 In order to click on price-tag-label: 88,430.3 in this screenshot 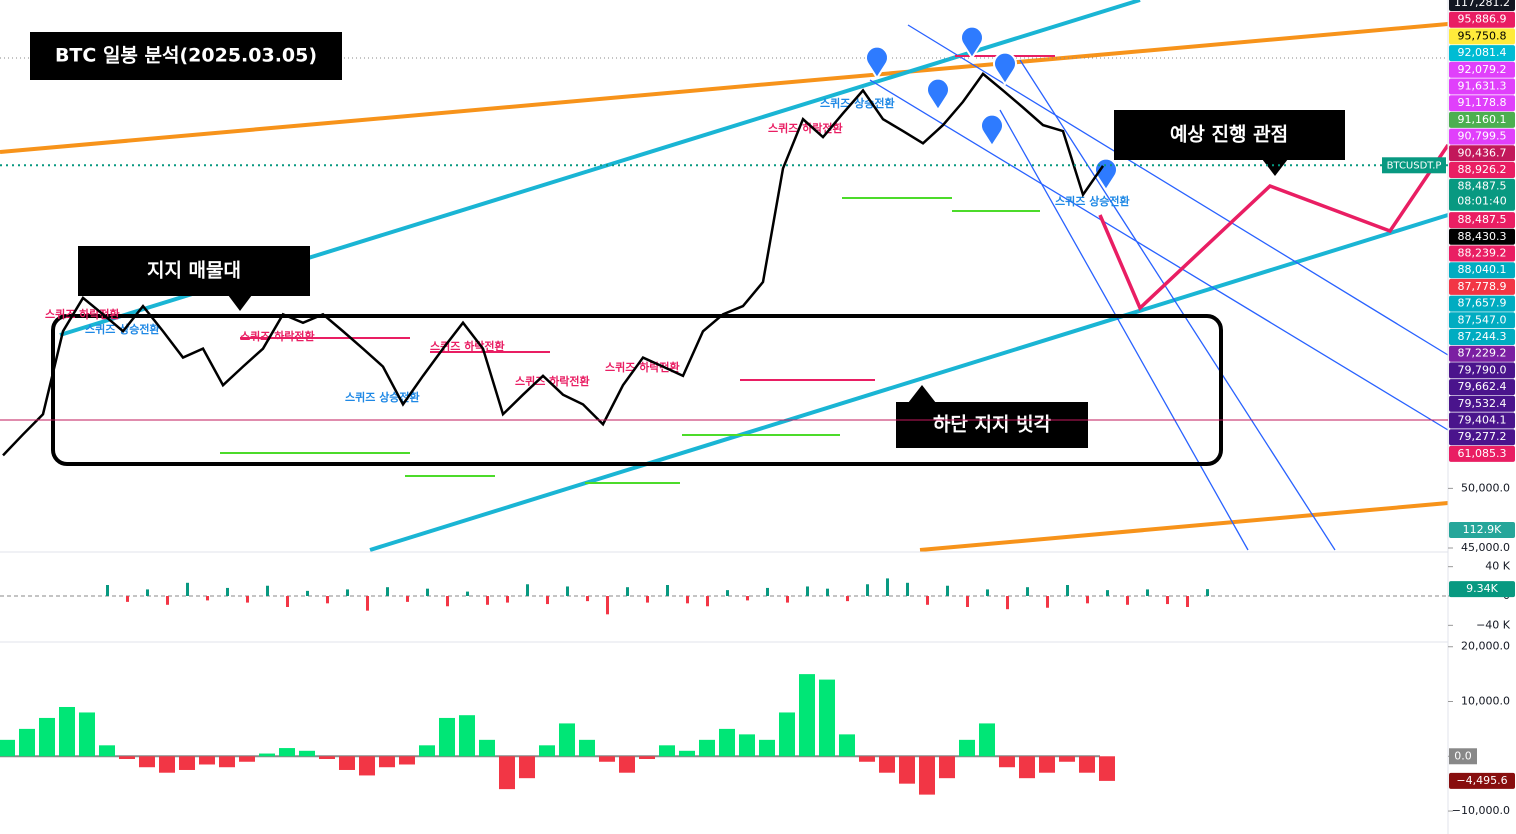, I will do `click(1482, 236)`.